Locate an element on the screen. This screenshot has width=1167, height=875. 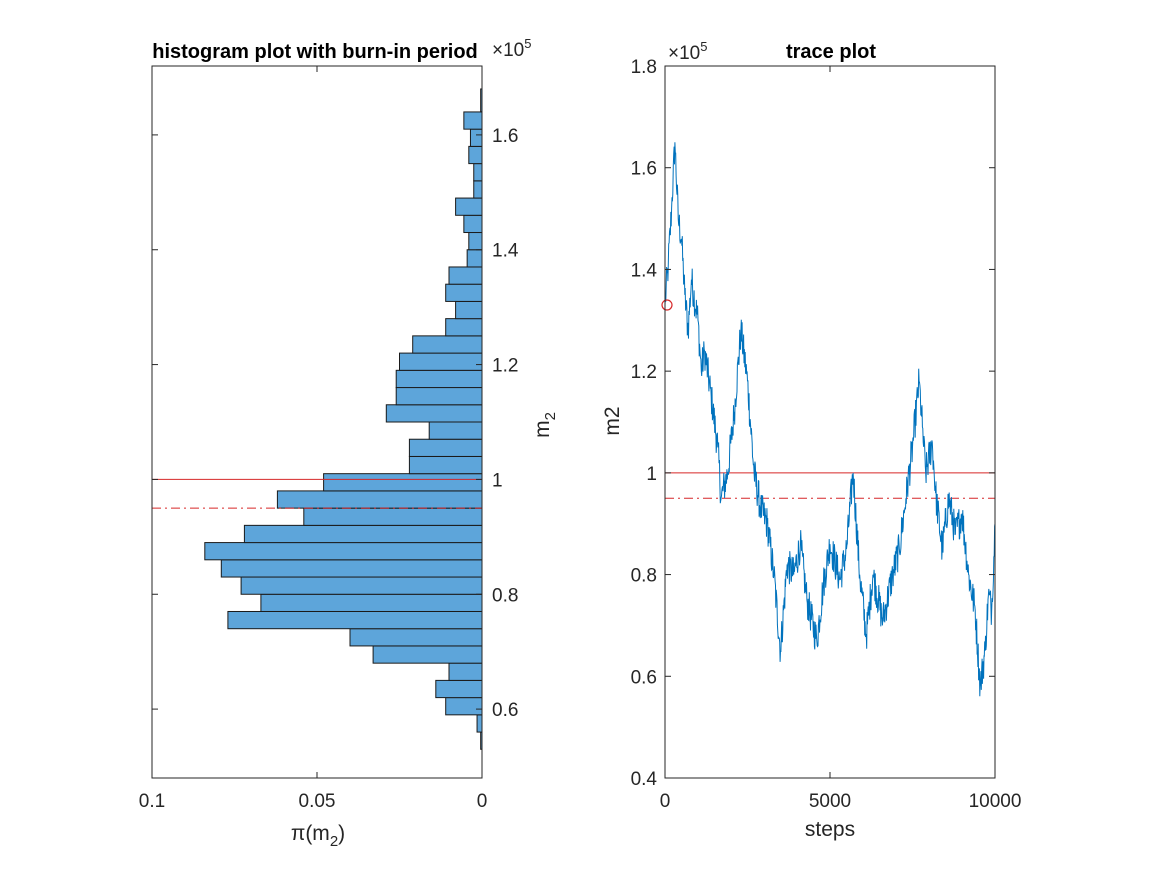
trace-y-tick-label: 0.4 is located at coordinates (644, 779).